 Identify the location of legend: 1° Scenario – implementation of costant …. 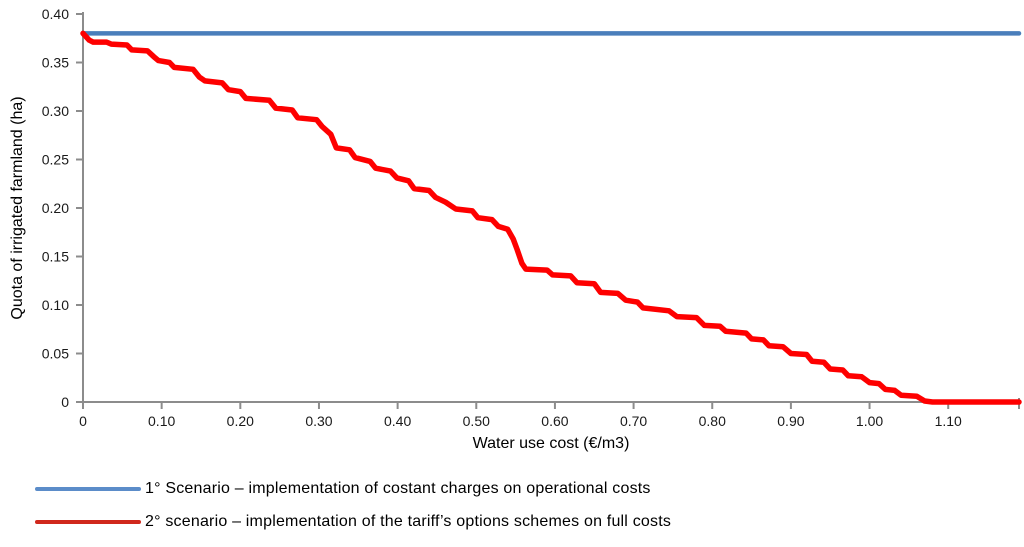
(512, 505).